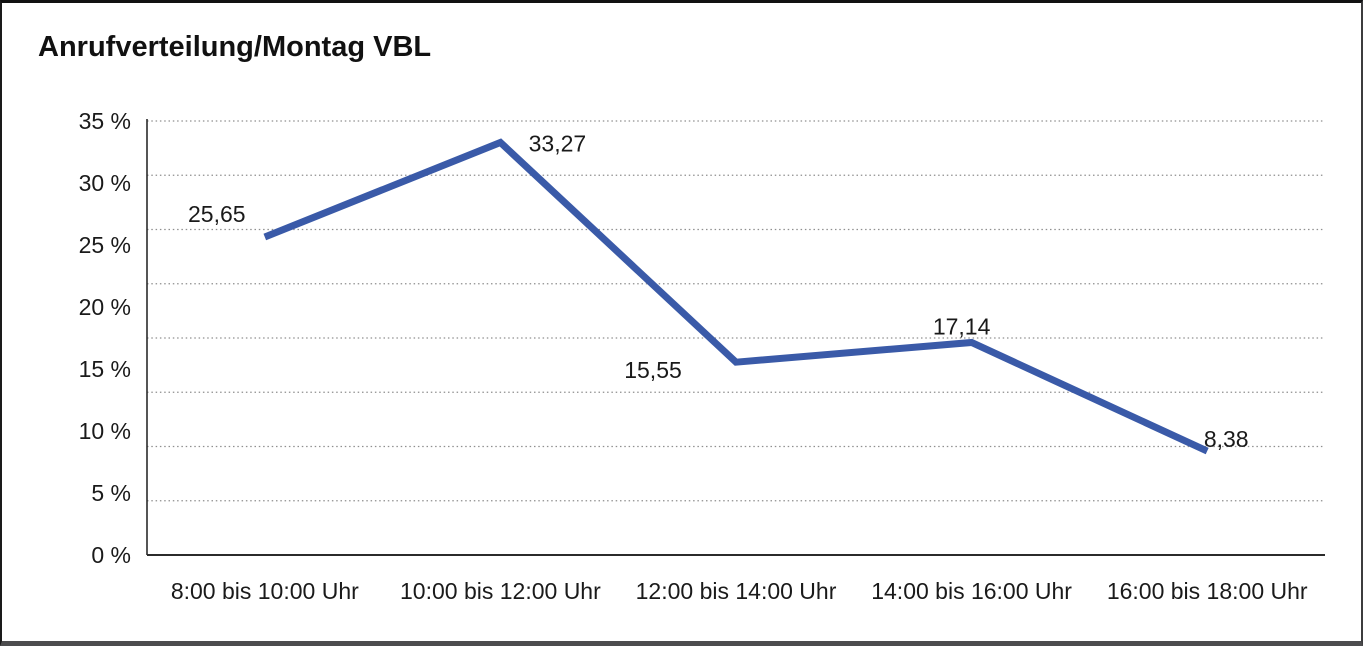  Describe the element at coordinates (217, 214) in the screenshot. I see `data-point-label: 25,65` at that location.